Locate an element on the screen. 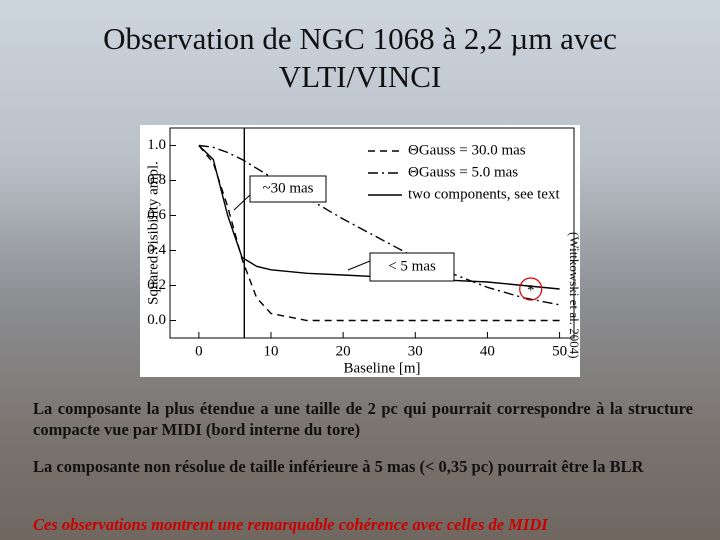 The height and width of the screenshot is (540, 720). y-tick-label: 0.6 is located at coordinates (156, 215).